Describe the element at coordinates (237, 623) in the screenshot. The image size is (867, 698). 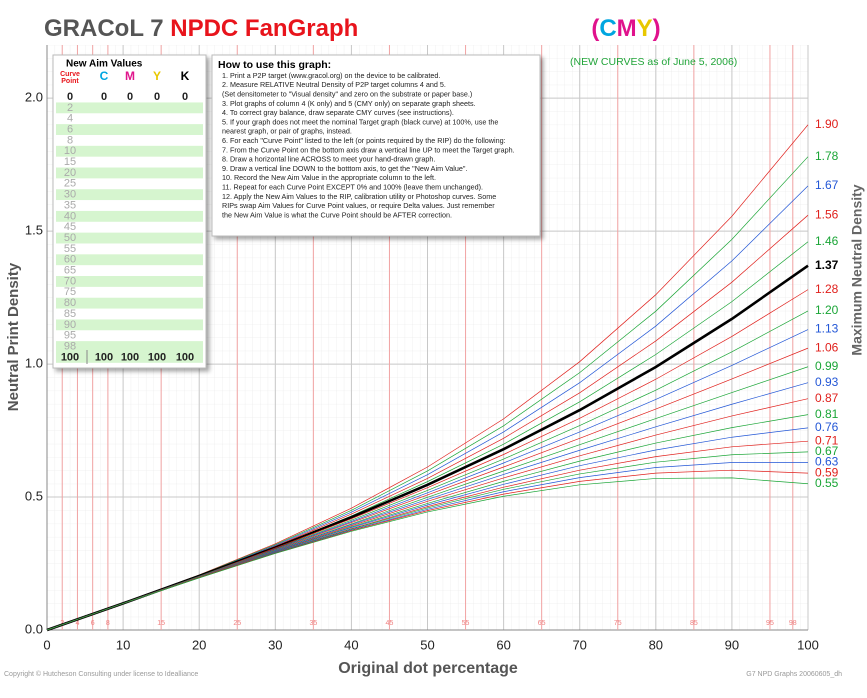
I see `curve-point-label: 25` at that location.